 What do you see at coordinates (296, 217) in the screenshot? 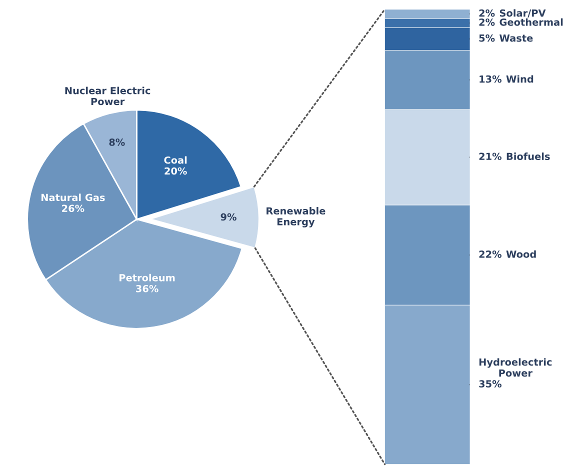
I see `slice-label: Renewable Energy` at bounding box center [296, 217].